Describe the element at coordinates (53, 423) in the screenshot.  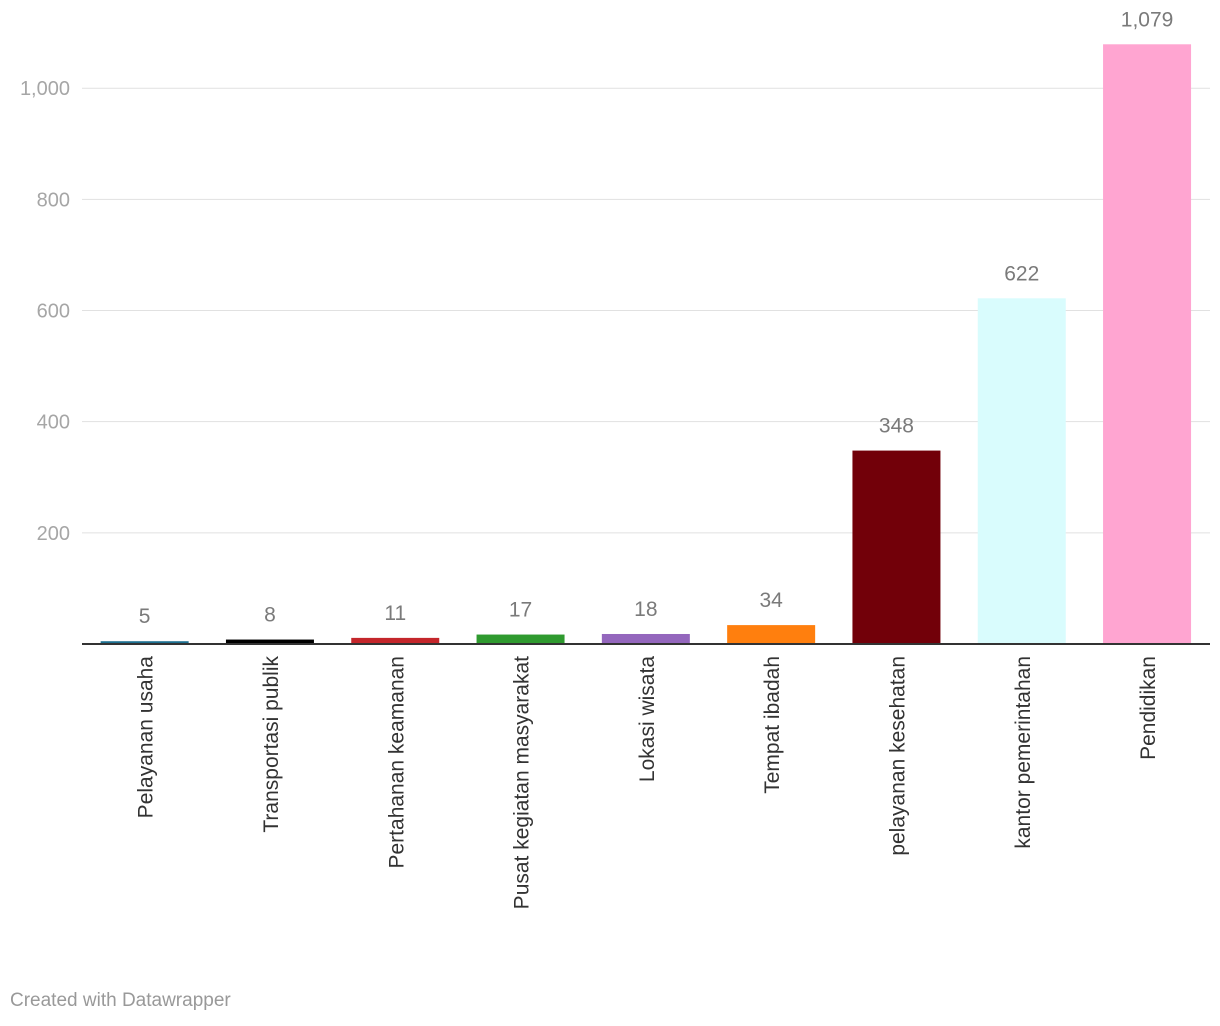
I see `y-tick-label: 400` at that location.